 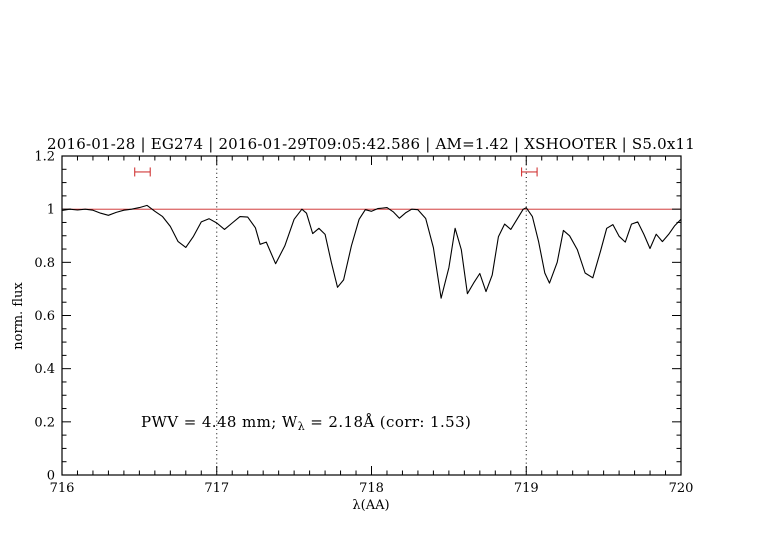 What do you see at coordinates (219, 422) in the screenshot?
I see `pwv-annotation-prefix: PWV = 4.48 mm; W` at bounding box center [219, 422].